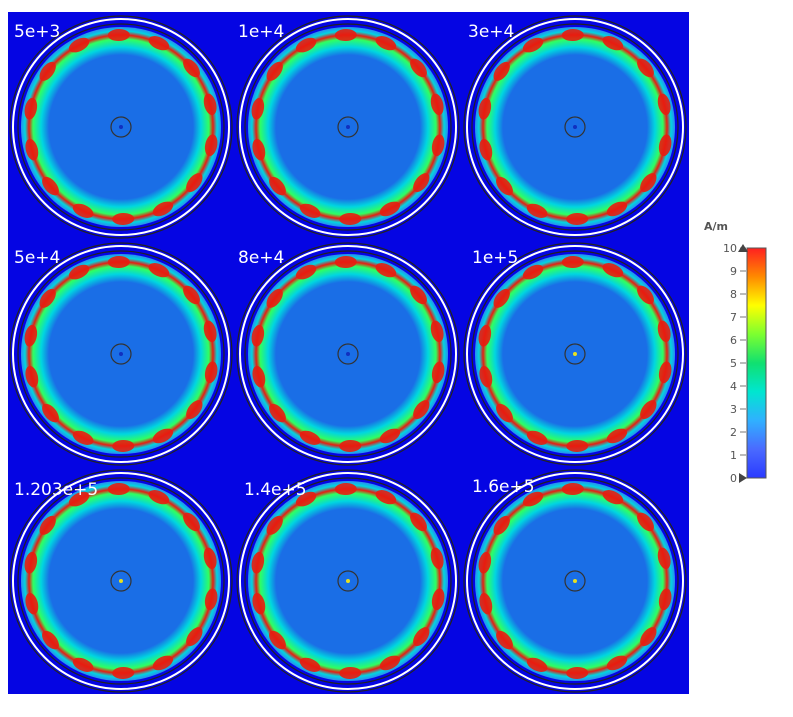 The height and width of the screenshot is (717, 793). Describe the element at coordinates (491, 32) in the screenshot. I see `panel-label-3: 3e+4` at that location.